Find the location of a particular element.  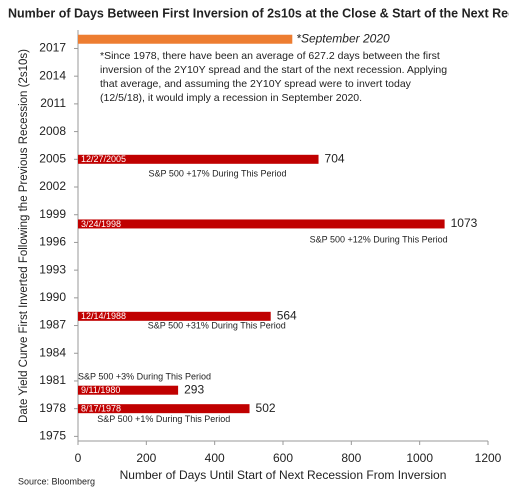

x-tick-label: 200 is located at coordinates (146, 458).